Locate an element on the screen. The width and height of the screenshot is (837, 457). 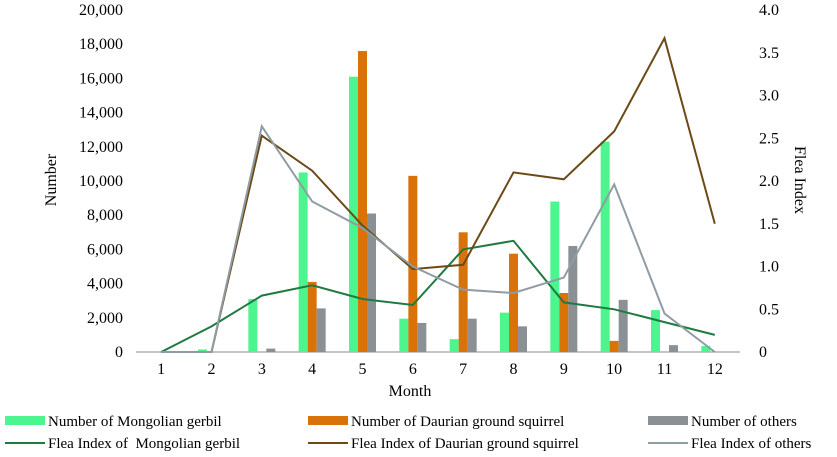
x-tick-label: 9 is located at coordinates (564, 369).